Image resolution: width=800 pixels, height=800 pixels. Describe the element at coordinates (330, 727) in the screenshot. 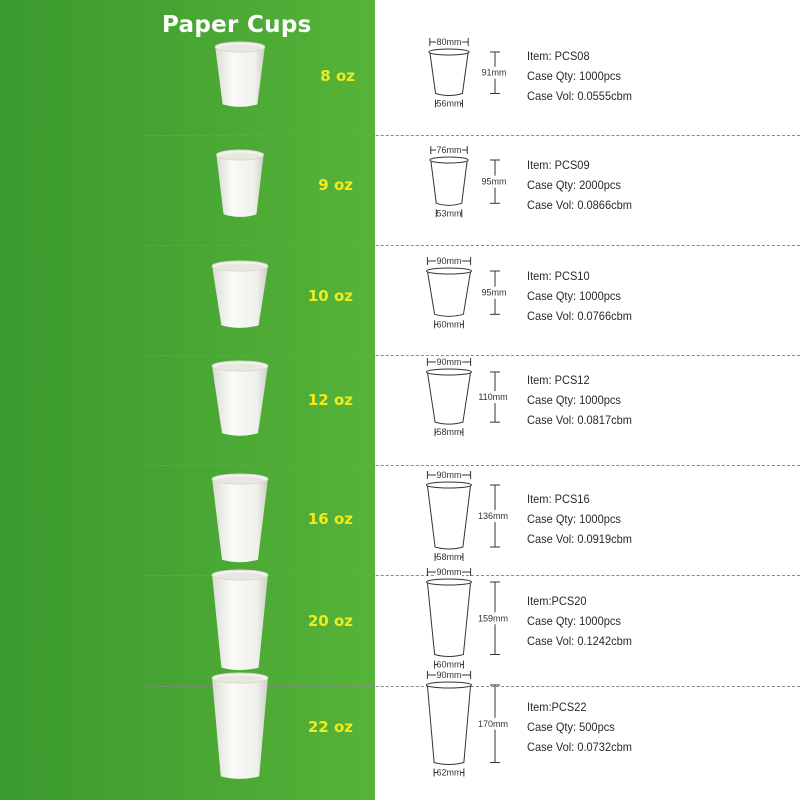

I see `cup-size-label: 22 oz` at that location.